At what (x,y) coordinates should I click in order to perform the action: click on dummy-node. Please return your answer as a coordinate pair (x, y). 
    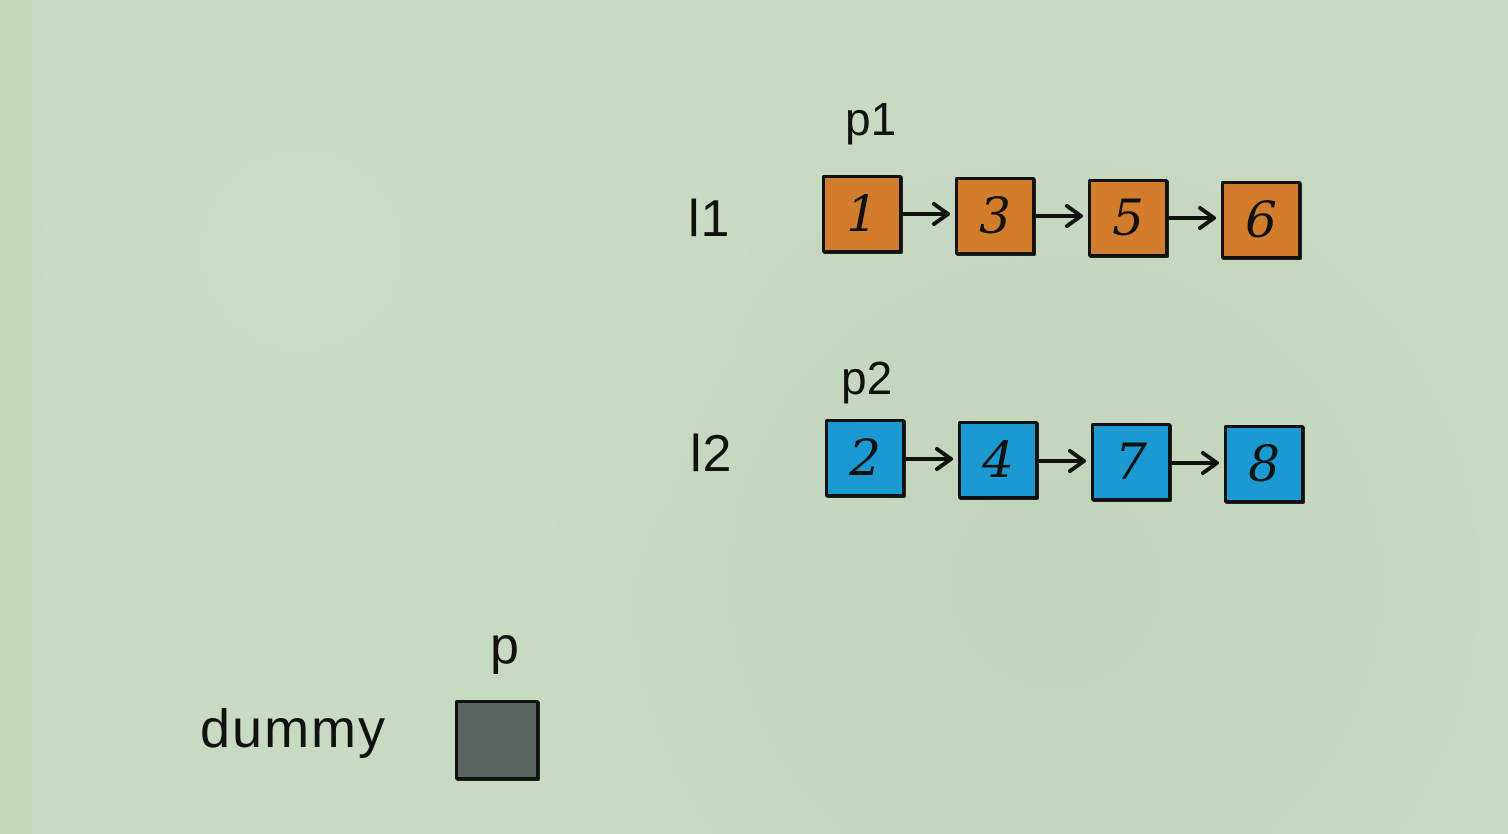
    Looking at the image, I should click on (497, 740).